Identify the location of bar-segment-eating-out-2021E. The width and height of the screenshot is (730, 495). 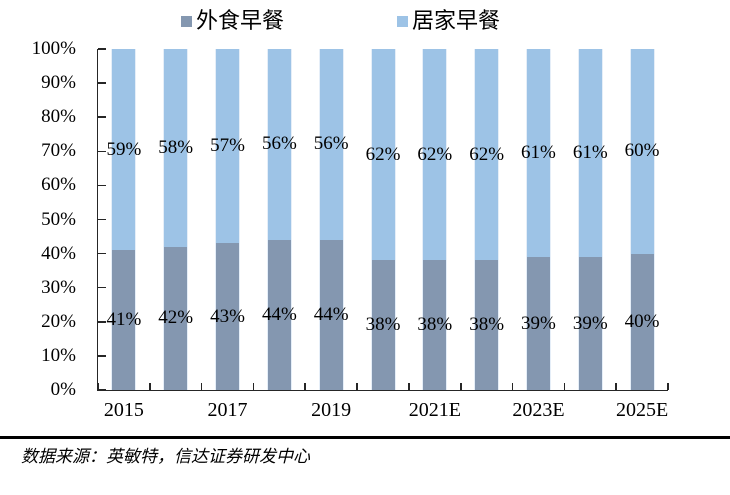
(435, 325).